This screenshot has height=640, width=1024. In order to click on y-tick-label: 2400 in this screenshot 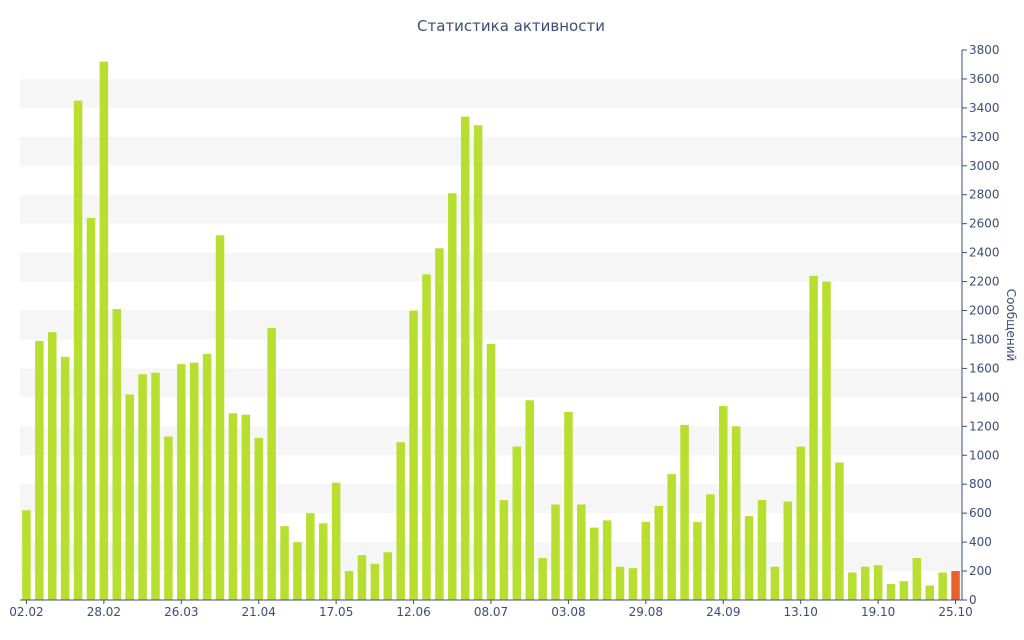, I will do `click(984, 253)`.